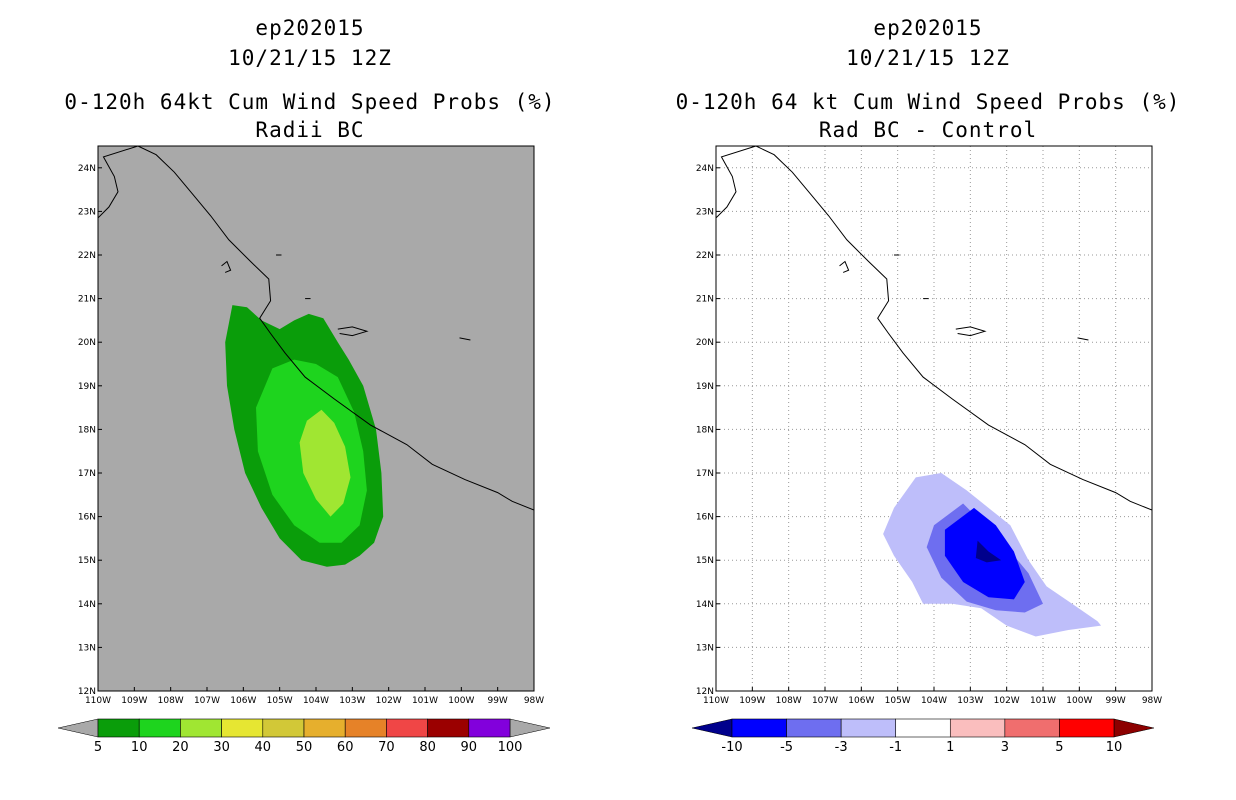 Image resolution: width=1236 pixels, height=800 pixels. What do you see at coordinates (988, 551) in the screenshot?
I see `contour-level-neg10` at bounding box center [988, 551].